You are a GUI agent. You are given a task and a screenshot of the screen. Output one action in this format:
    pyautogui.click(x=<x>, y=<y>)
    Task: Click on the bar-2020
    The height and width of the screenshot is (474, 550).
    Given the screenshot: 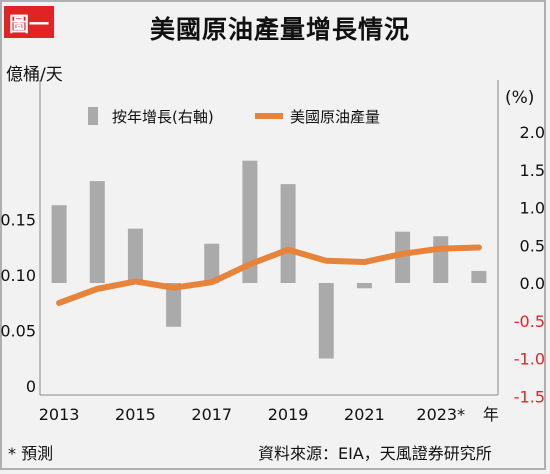 What is the action you would take?
    pyautogui.click(x=326, y=321)
    